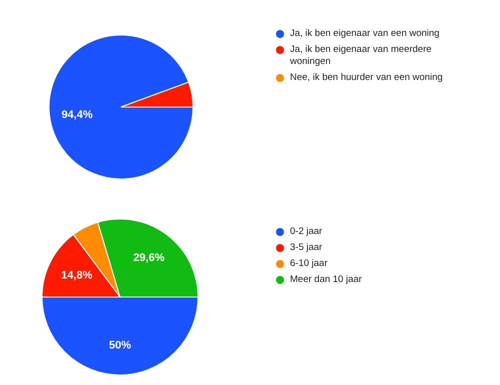 Image resolution: width=500 pixels, height=385 pixels. I want to click on data-label: 94,4%, so click(77, 114).